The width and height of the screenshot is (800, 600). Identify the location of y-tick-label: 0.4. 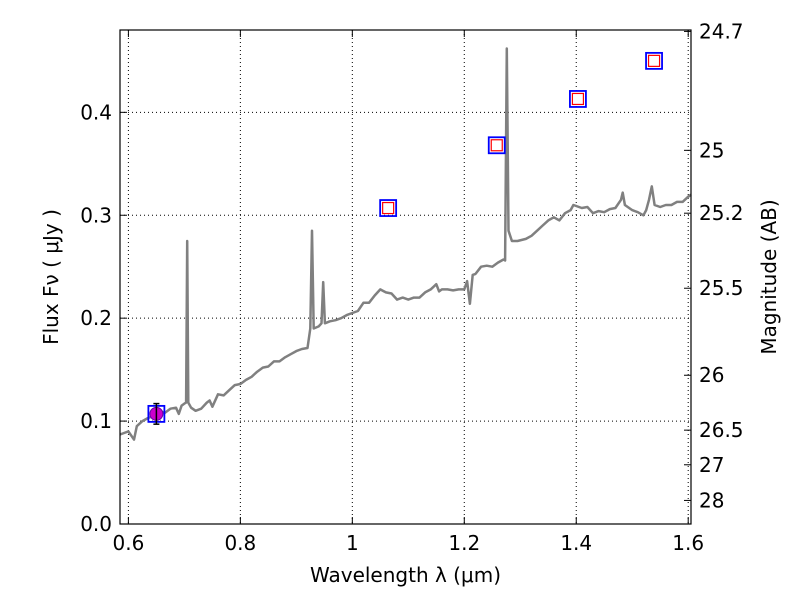
(96, 112).